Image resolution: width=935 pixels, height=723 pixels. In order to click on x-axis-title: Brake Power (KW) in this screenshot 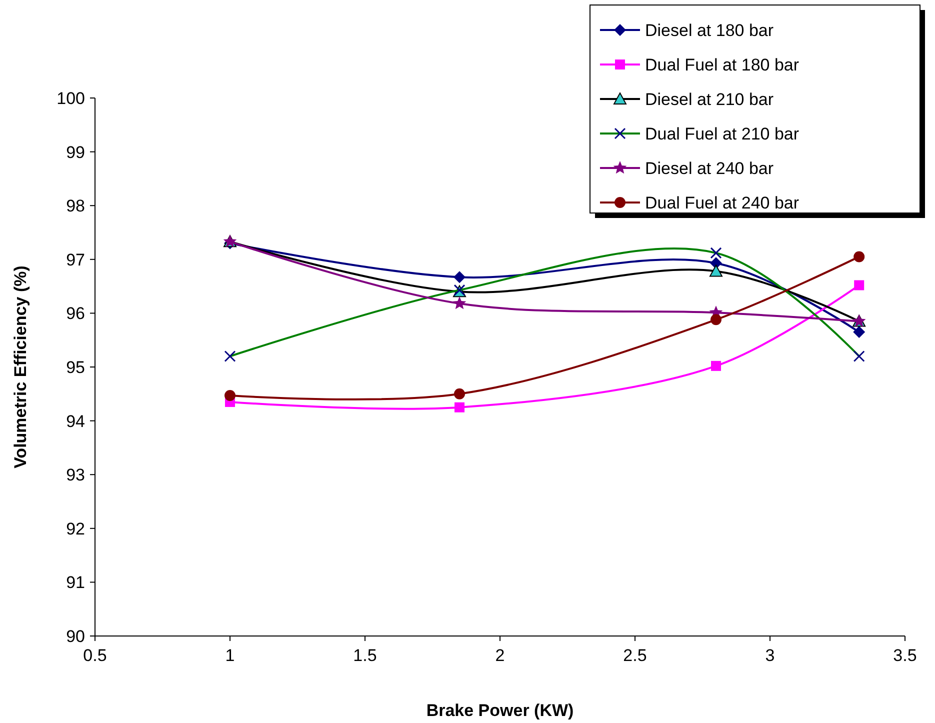, I will do `click(500, 710)`.